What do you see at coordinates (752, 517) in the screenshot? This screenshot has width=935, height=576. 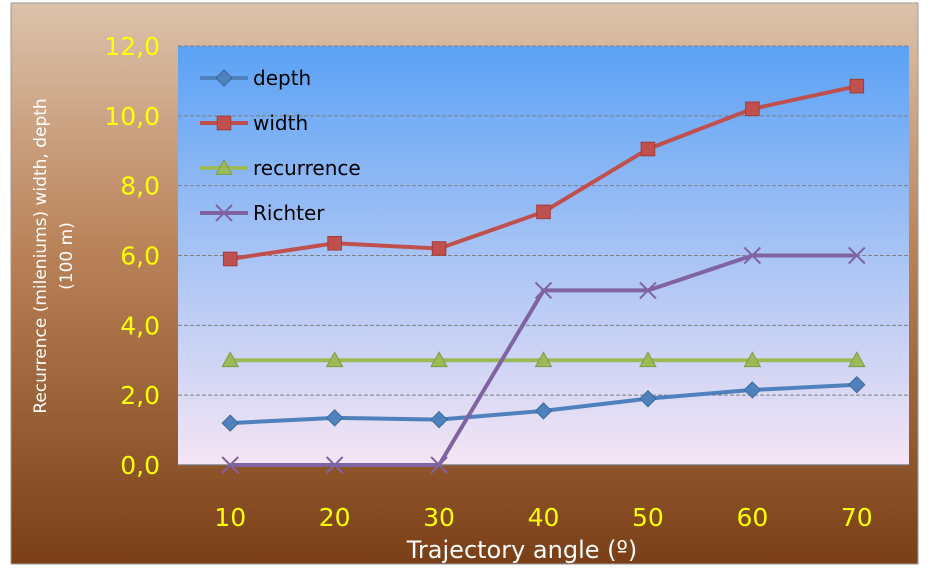 I see `x-tick-label: 60` at bounding box center [752, 517].